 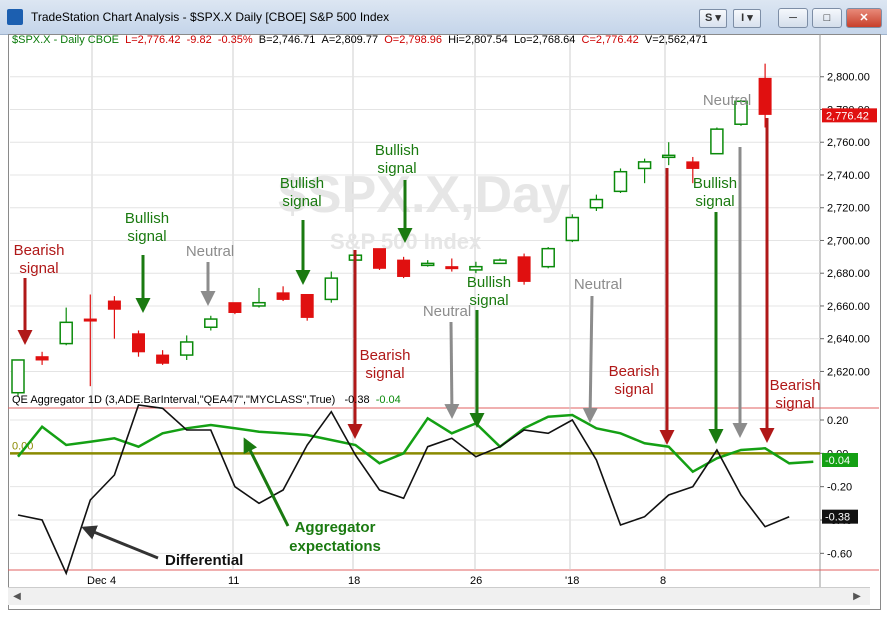 What do you see at coordinates (413, 40) in the screenshot?
I see `legend-open: O=2,798.96` at bounding box center [413, 40].